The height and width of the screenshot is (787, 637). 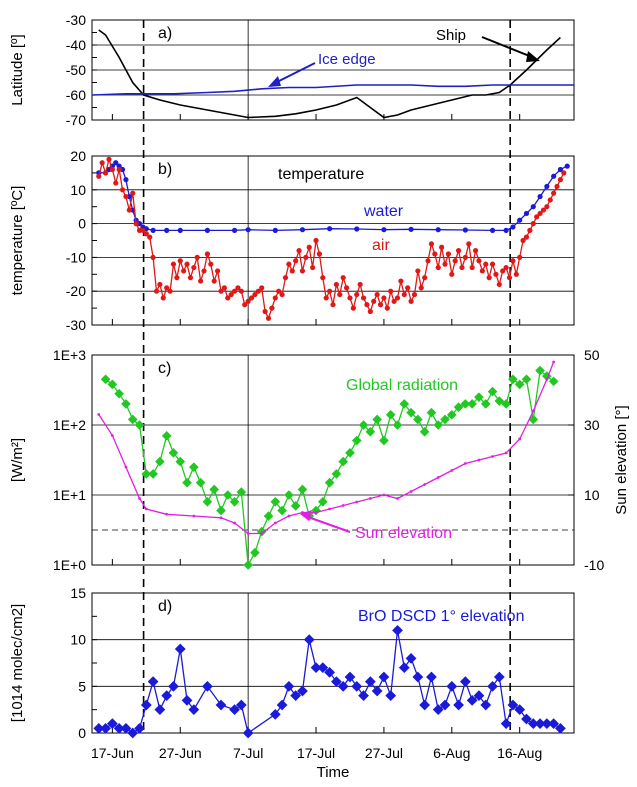 What do you see at coordinates (621, 459) in the screenshot?
I see `y2-axis-label: Sun elevation [°]` at bounding box center [621, 459].